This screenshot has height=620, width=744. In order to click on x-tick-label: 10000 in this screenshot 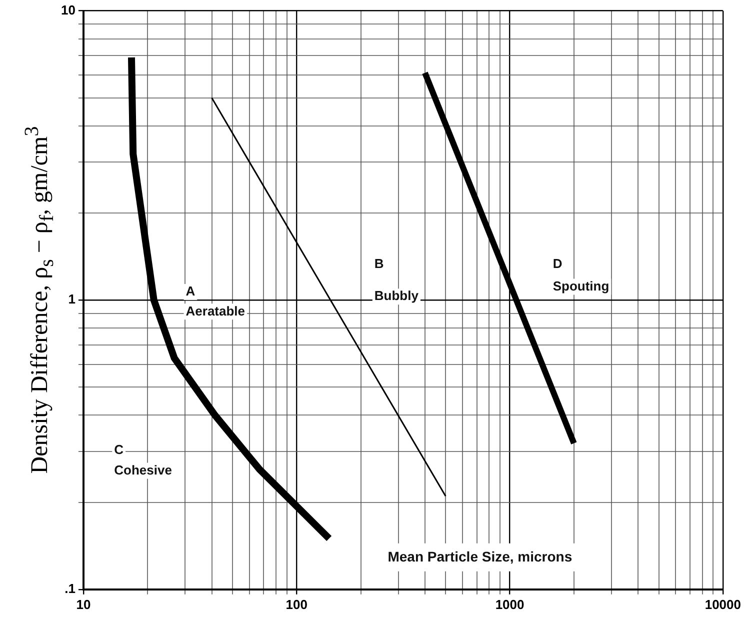, I will do `click(723, 604)`.